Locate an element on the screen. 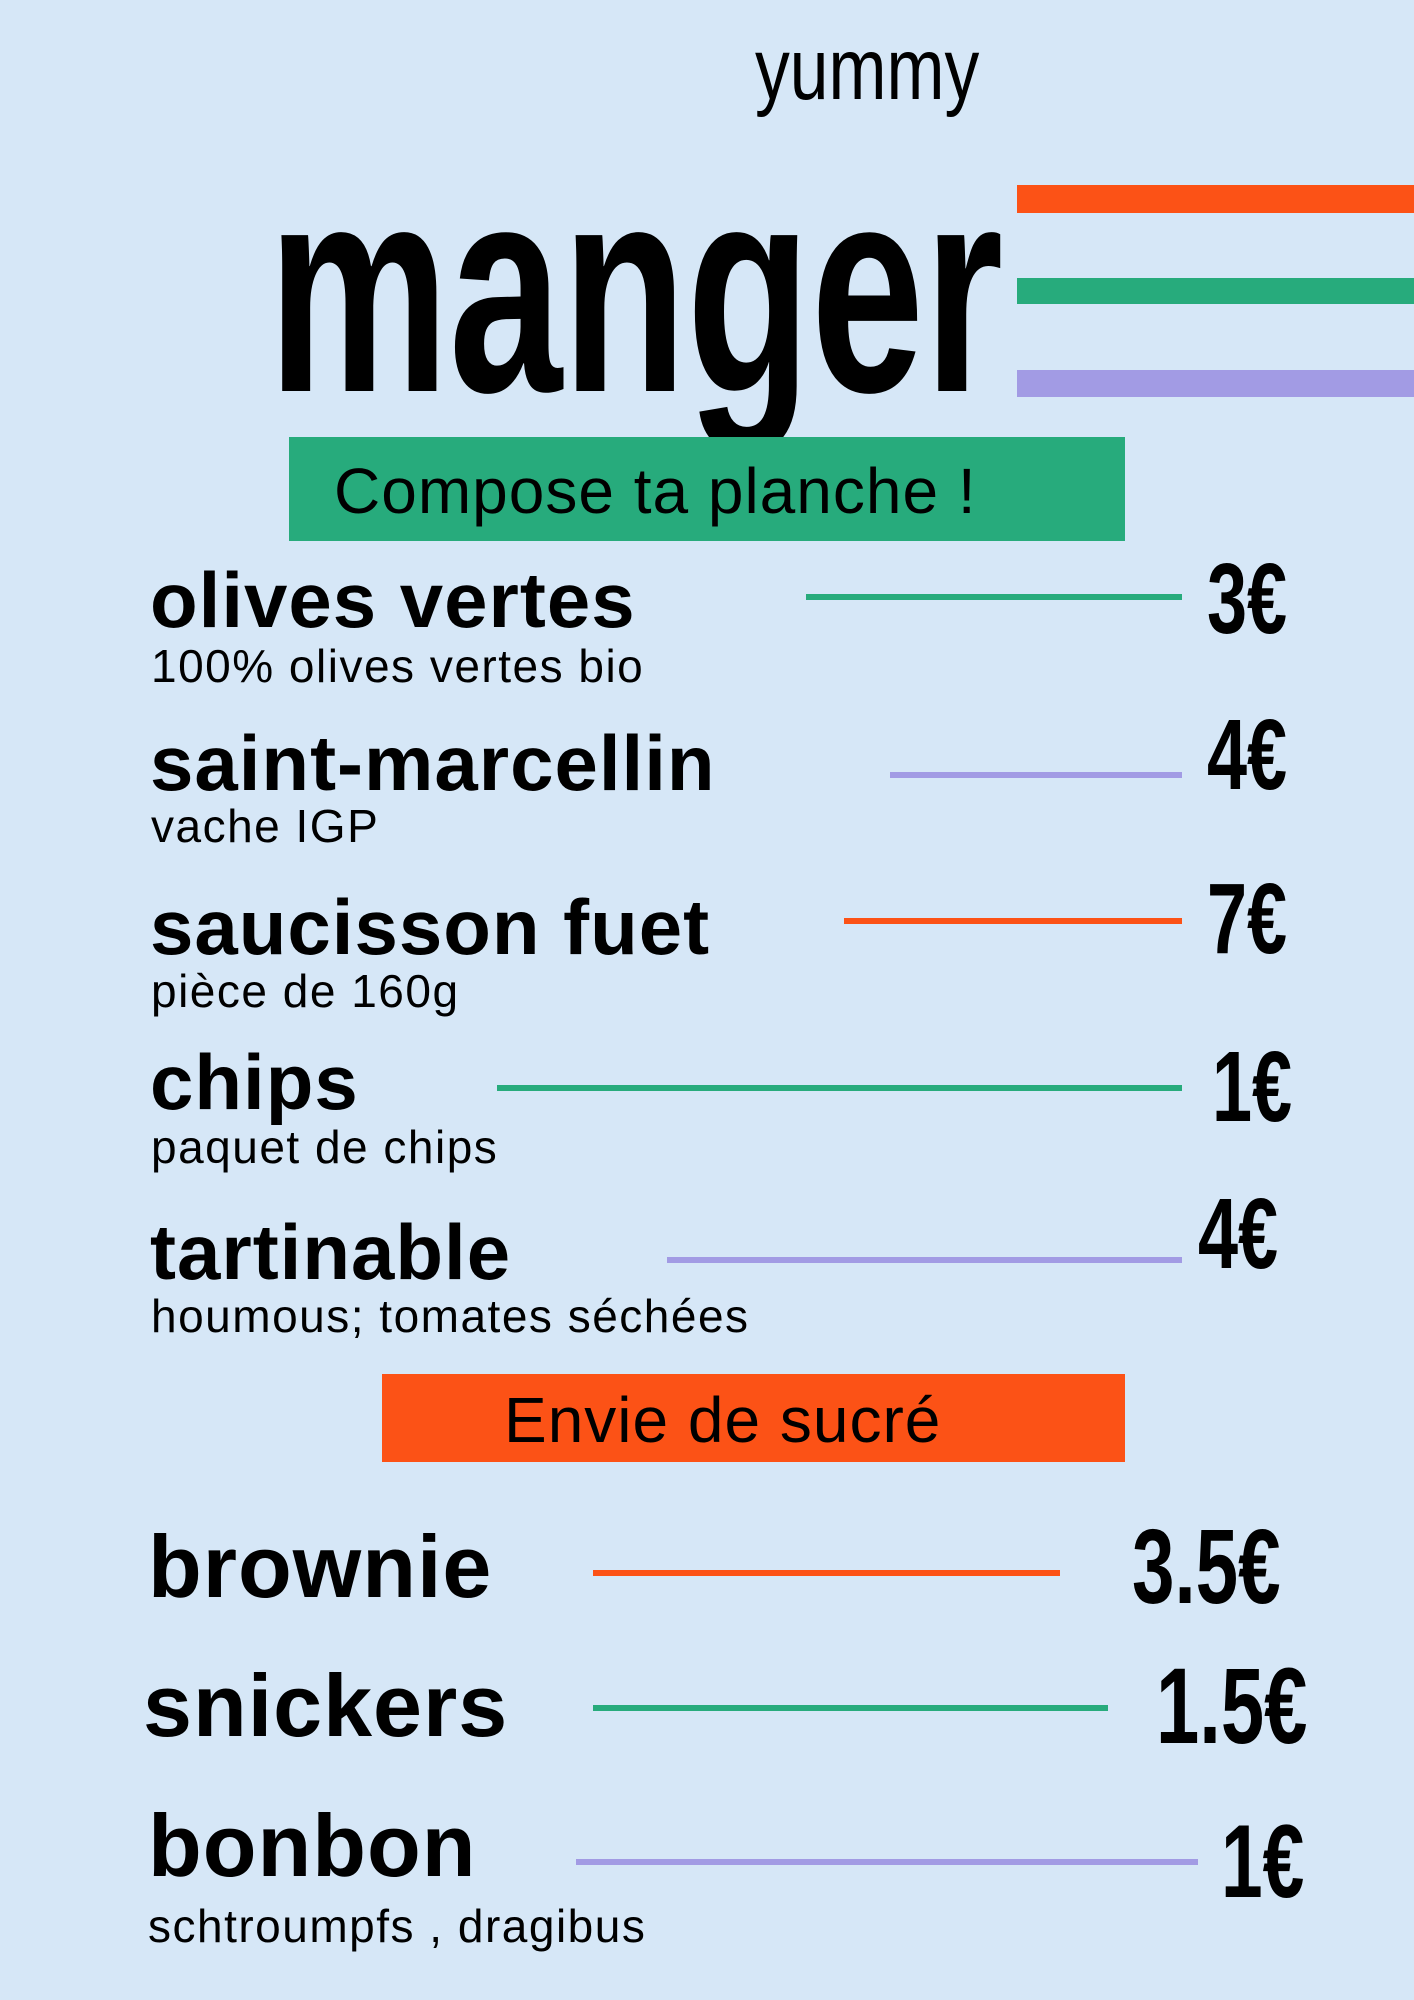 This screenshot has height=2000, width=1414. page-title: manger is located at coordinates (636, 289).